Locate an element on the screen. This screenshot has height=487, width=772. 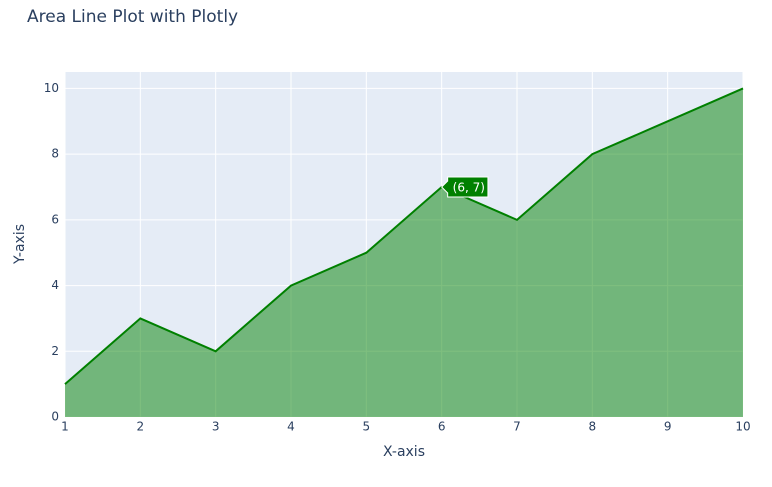
x-tick-label: 9 is located at coordinates (668, 427).